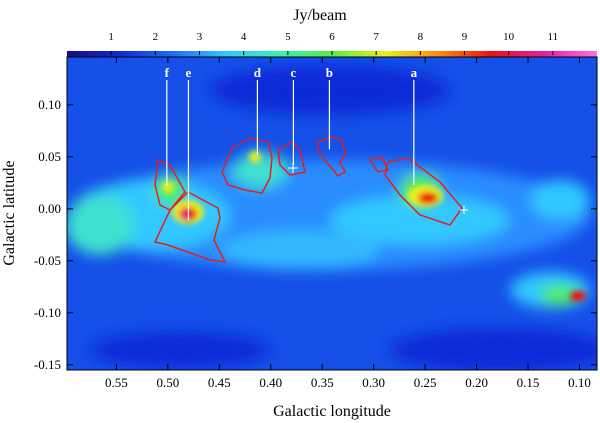 This screenshot has width=600, height=423. I want to click on x-tick-label: 0.40, so click(270, 382).